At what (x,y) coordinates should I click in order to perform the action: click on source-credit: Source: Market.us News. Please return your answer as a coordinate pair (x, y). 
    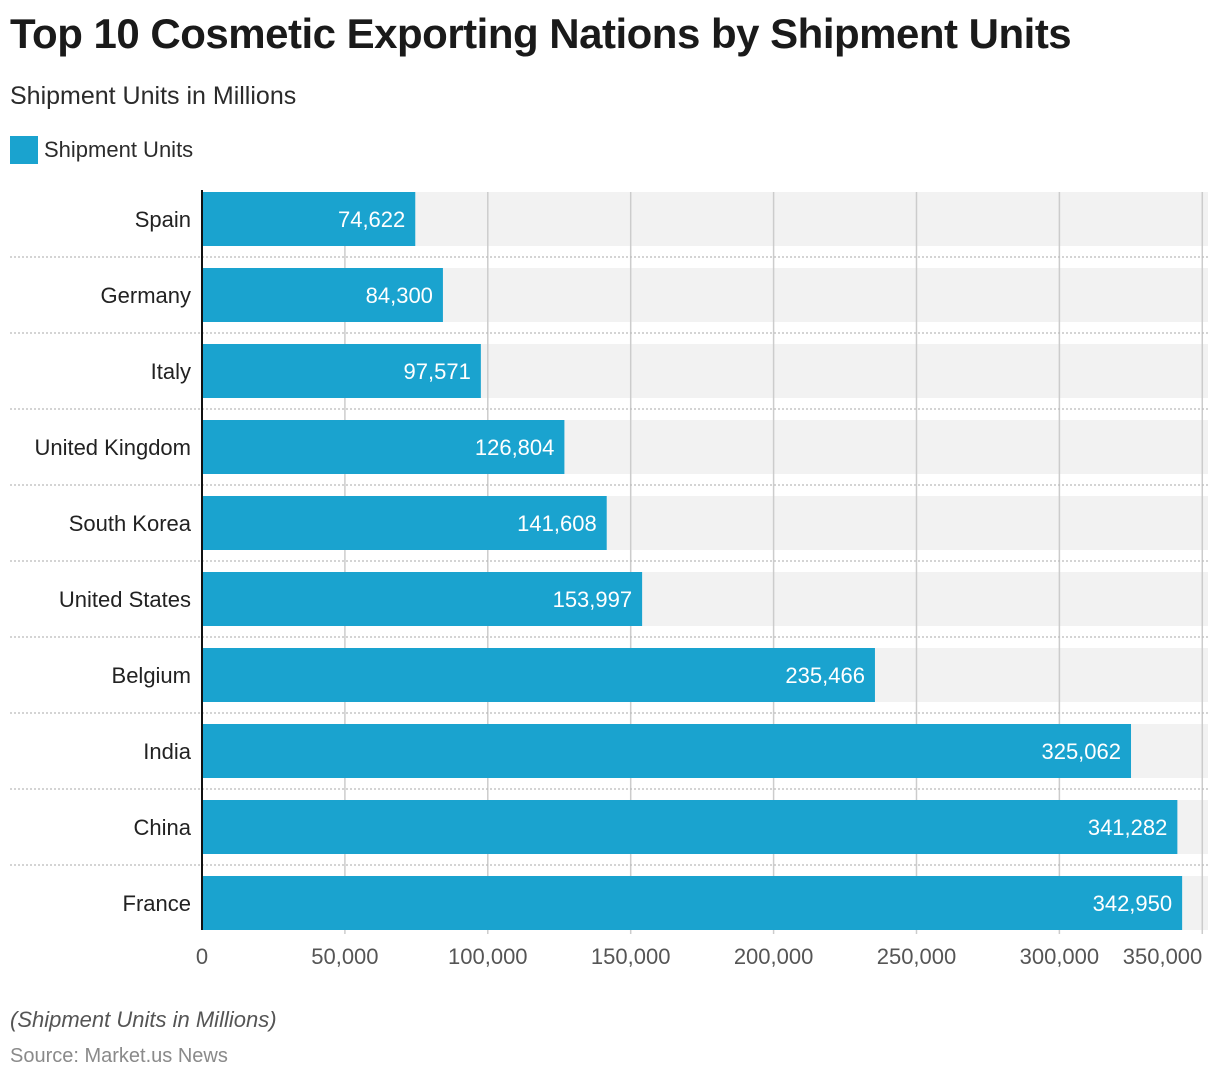
    Looking at the image, I should click on (119, 1056).